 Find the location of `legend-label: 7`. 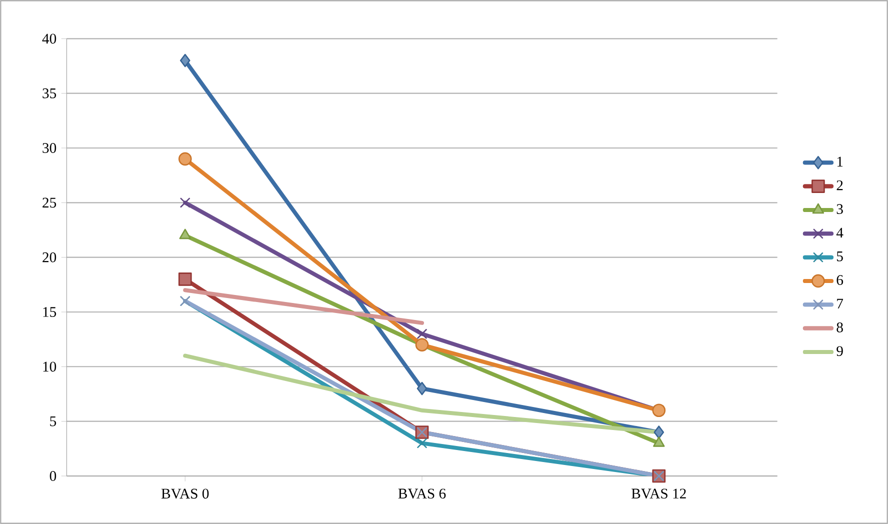

legend-label: 7 is located at coordinates (840, 303).